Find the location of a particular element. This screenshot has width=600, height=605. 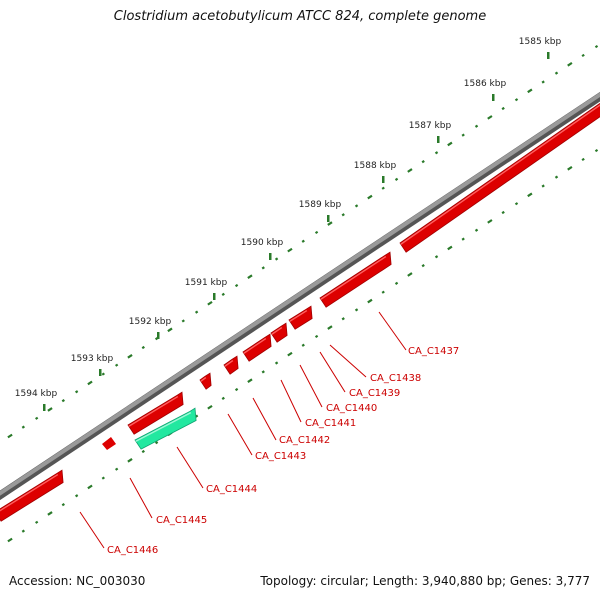

gene-label-CA_C1446: CA_C1446 is located at coordinates (132, 550).